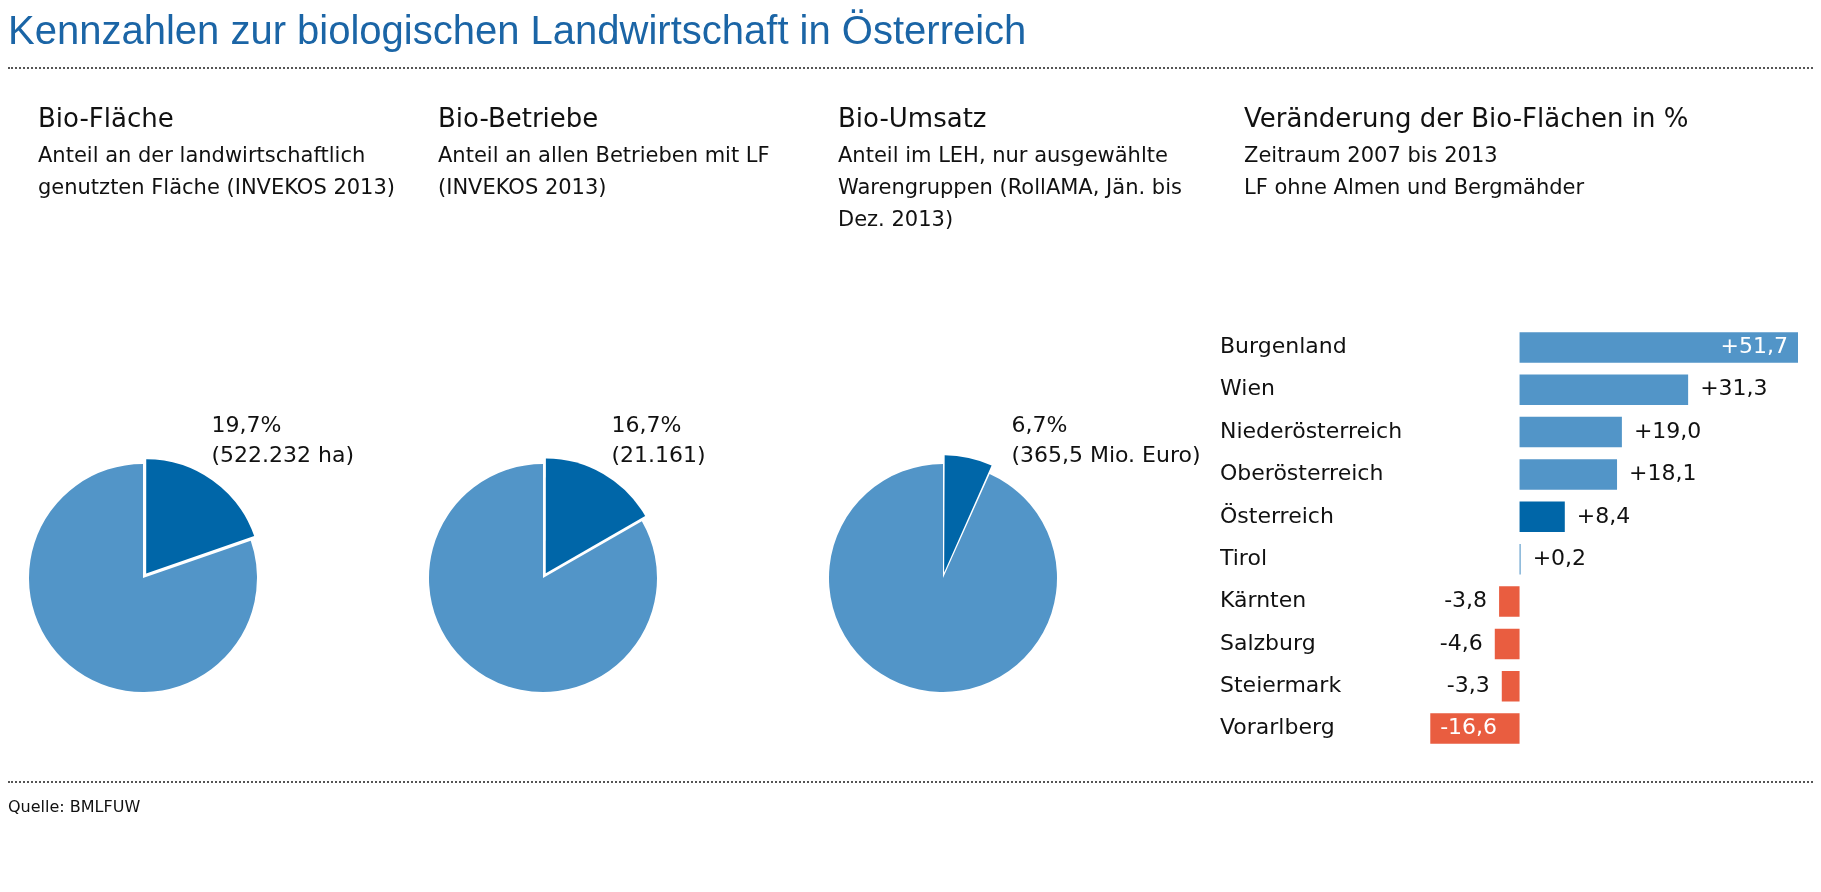  What do you see at coordinates (658, 439) in the screenshot?
I see `data-label: 16,7% (21.161)` at bounding box center [658, 439].